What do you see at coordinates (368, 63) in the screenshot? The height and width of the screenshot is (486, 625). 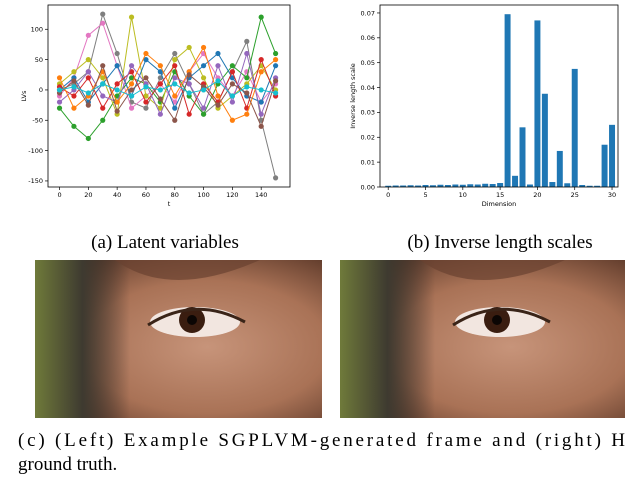 I see `y-tick-label: 0.05` at bounding box center [368, 63].